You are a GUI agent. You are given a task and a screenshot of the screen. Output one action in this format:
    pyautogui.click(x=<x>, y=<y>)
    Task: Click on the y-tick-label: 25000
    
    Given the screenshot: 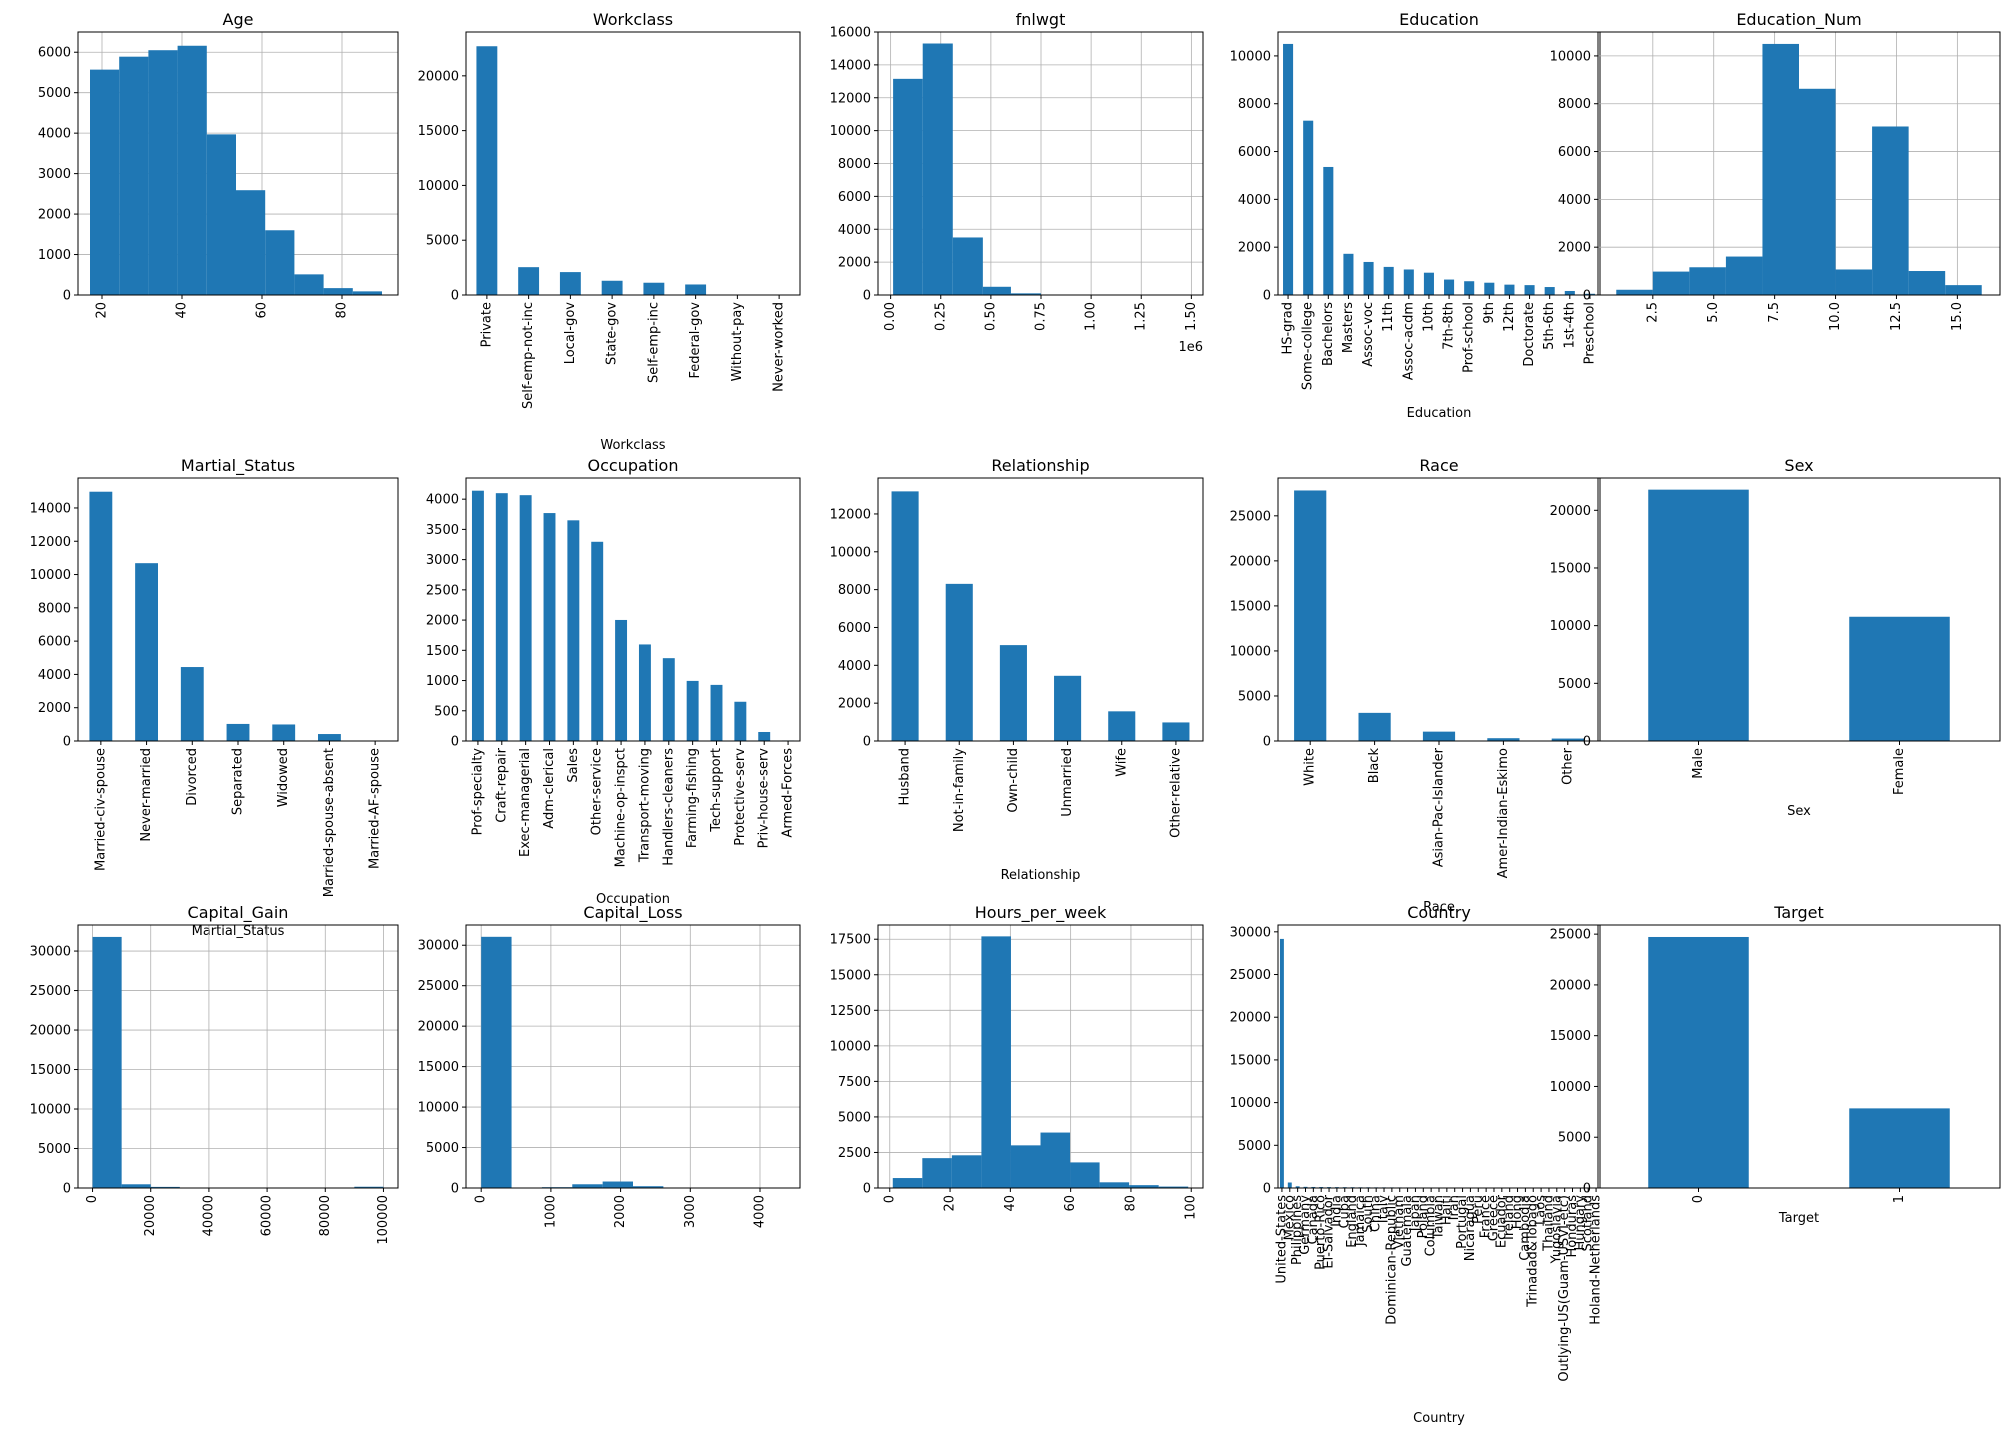 What is the action you would take?
    pyautogui.click(x=1570, y=935)
    